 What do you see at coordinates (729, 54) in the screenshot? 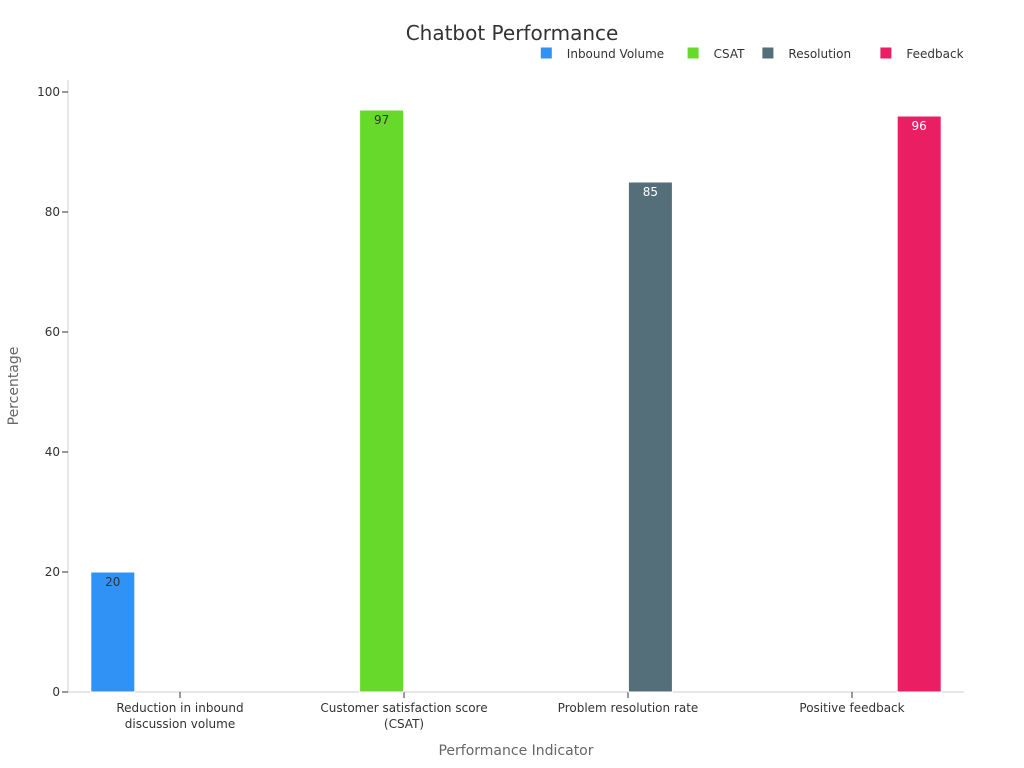
I see `legend-label: CSAT` at bounding box center [729, 54].